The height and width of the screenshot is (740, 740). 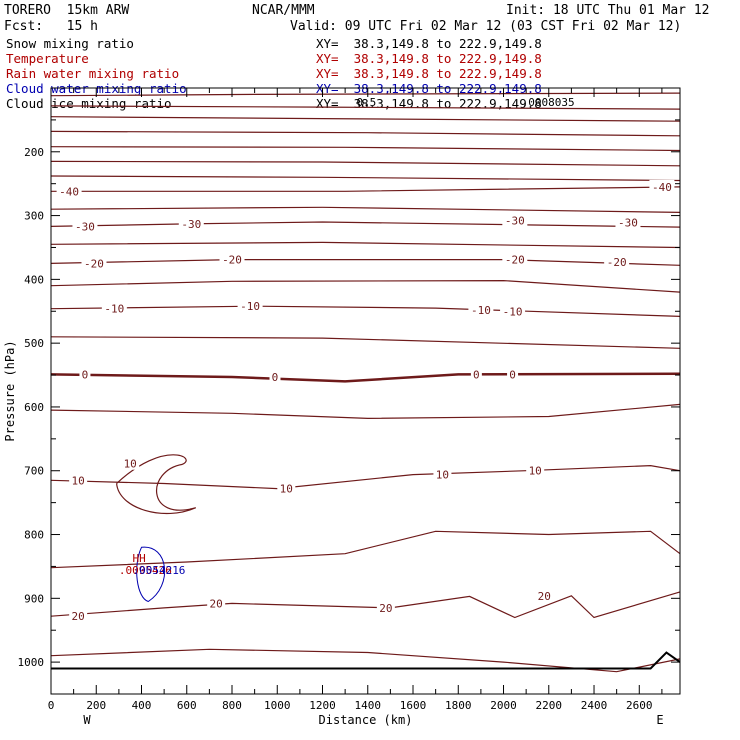 I want to click on annotation-label: .0008035, so click(x=548, y=102).